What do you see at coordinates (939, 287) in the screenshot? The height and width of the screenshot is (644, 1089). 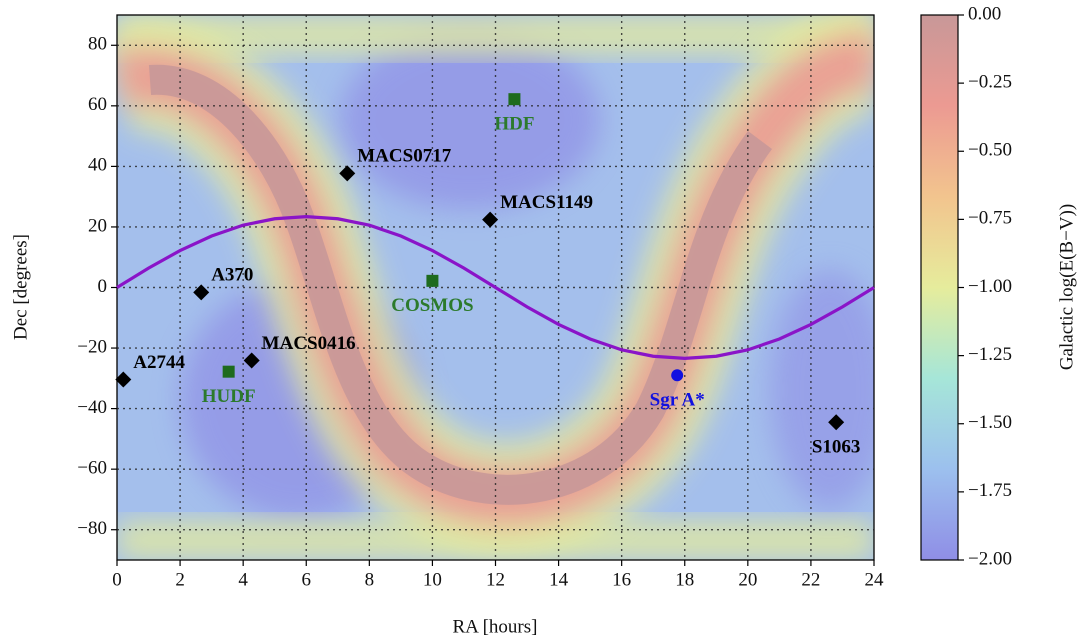 I see `colorbar` at bounding box center [939, 287].